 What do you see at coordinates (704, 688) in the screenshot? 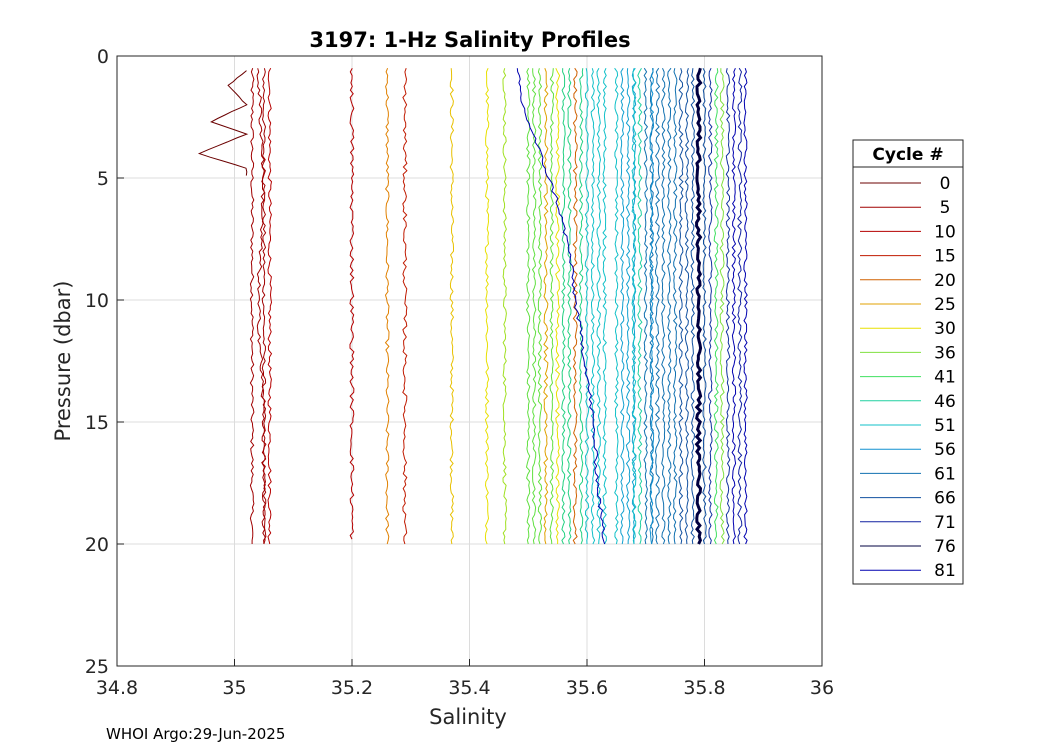
I see `x-tick-label: 35.8` at bounding box center [704, 688].